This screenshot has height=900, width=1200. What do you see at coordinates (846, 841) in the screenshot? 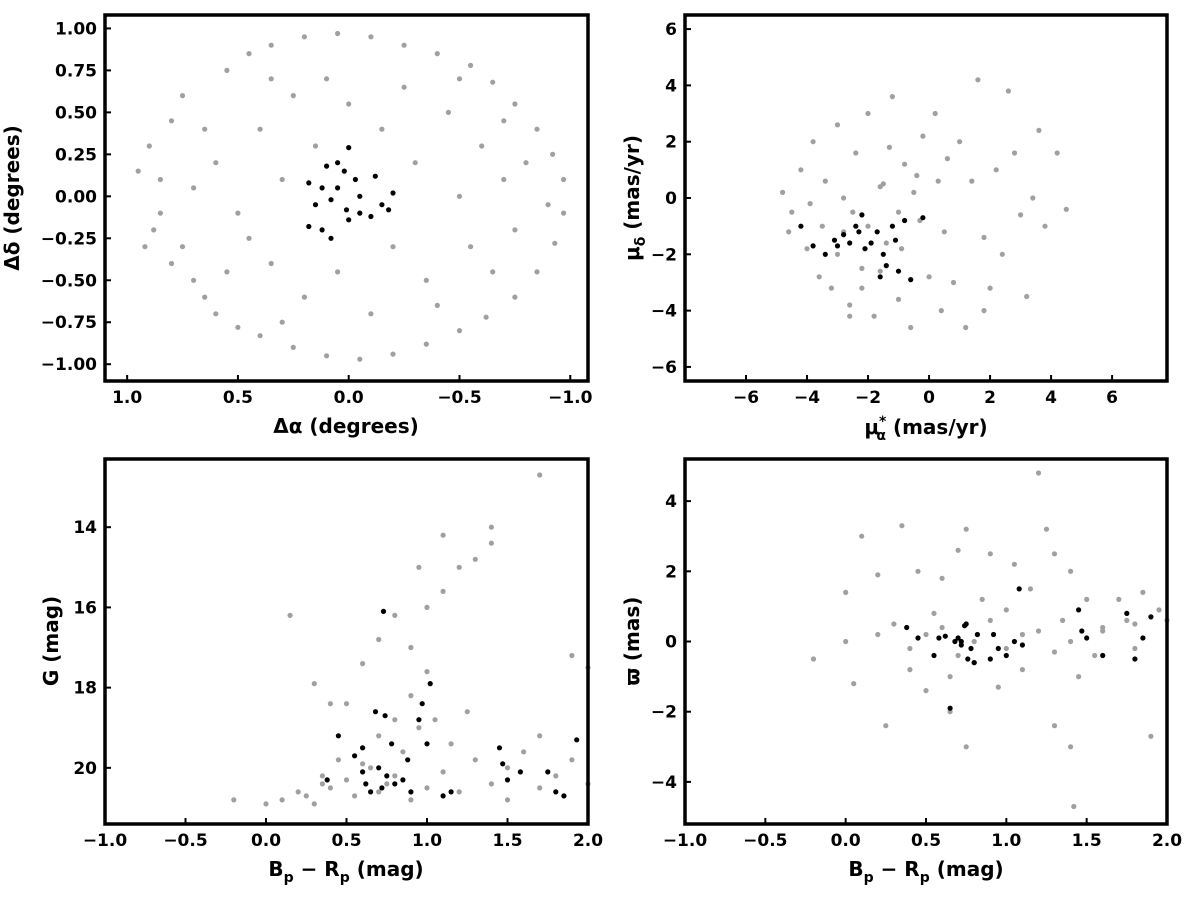
I see `x-tick-label: 0.0` at bounding box center [846, 841].